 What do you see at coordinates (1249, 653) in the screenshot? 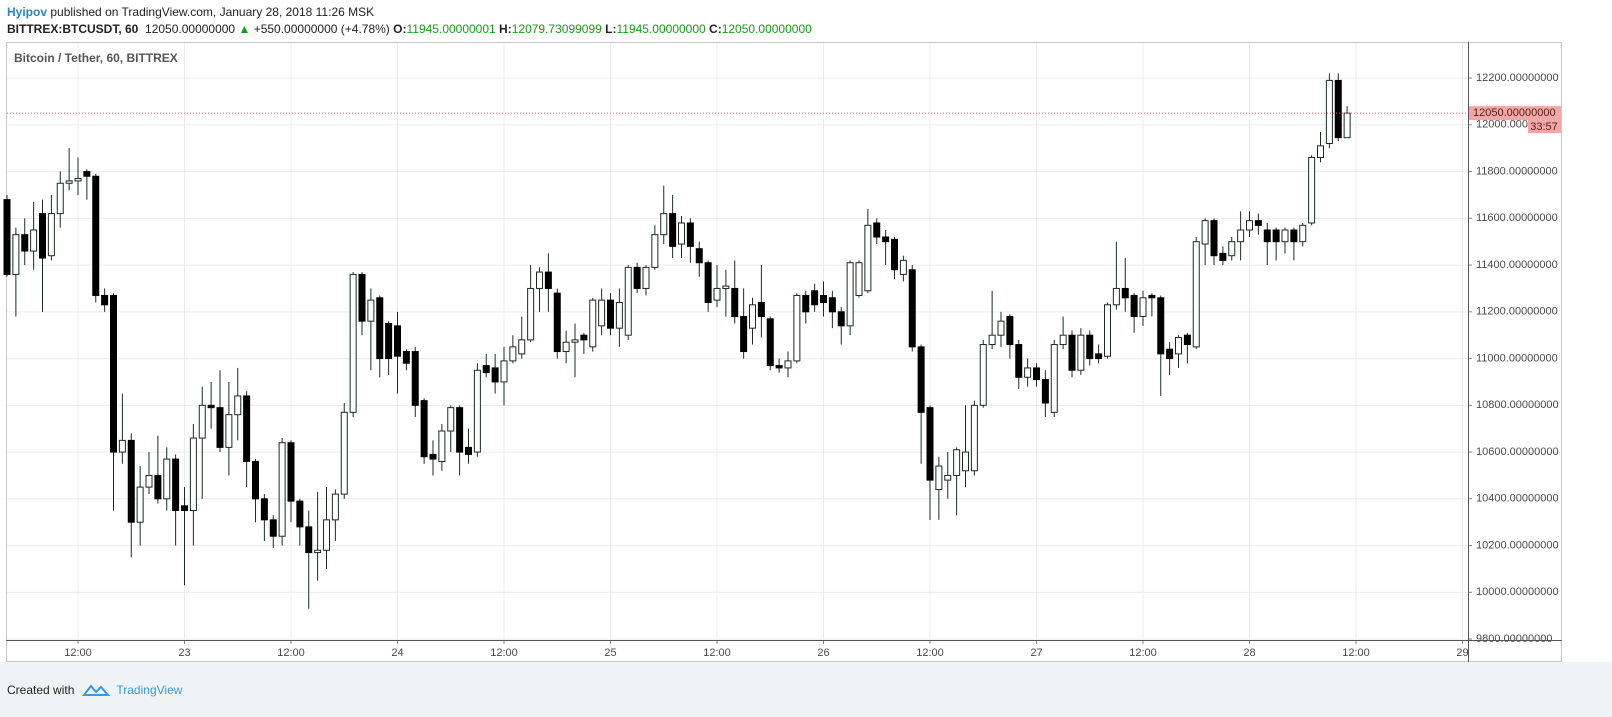
I see `x-tick-label: 28` at bounding box center [1249, 653].